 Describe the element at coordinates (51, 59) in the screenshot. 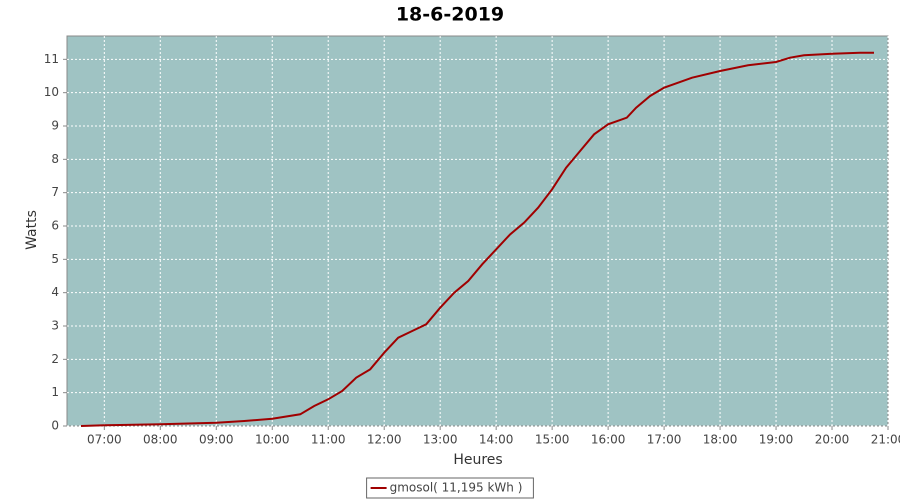

I see `y-tick-label: 11` at that location.